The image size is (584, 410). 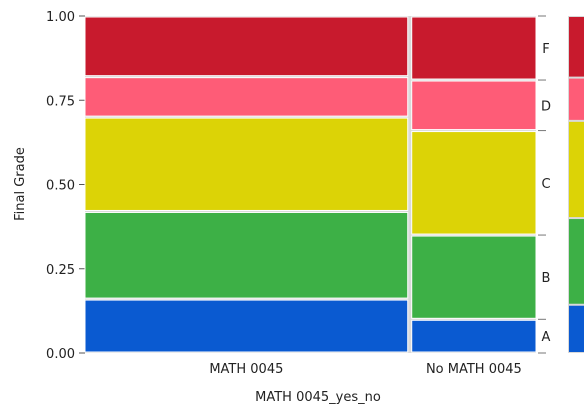 What do you see at coordinates (546, 278) in the screenshot?
I see `grade-label-b: B` at bounding box center [546, 278].